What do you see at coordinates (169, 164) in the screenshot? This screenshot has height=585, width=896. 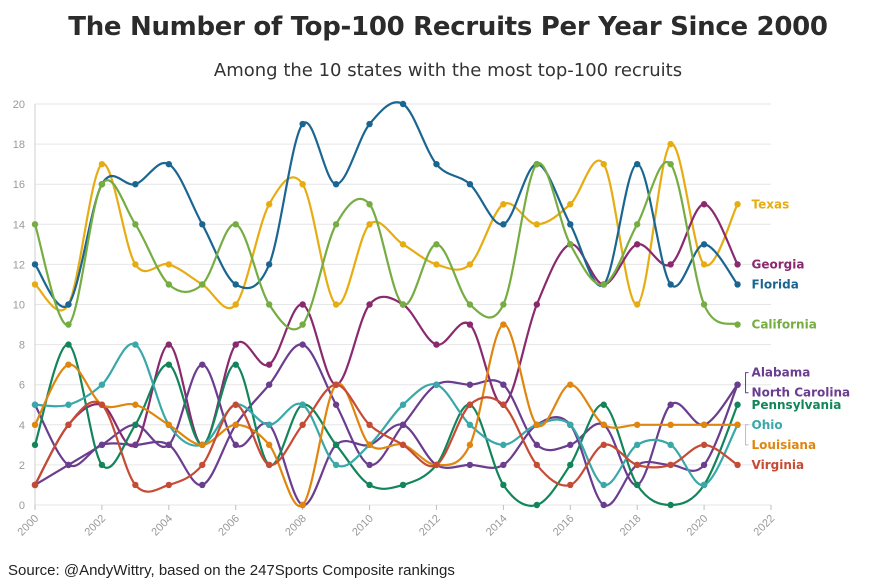 I see `point-florida-2004` at bounding box center [169, 164].